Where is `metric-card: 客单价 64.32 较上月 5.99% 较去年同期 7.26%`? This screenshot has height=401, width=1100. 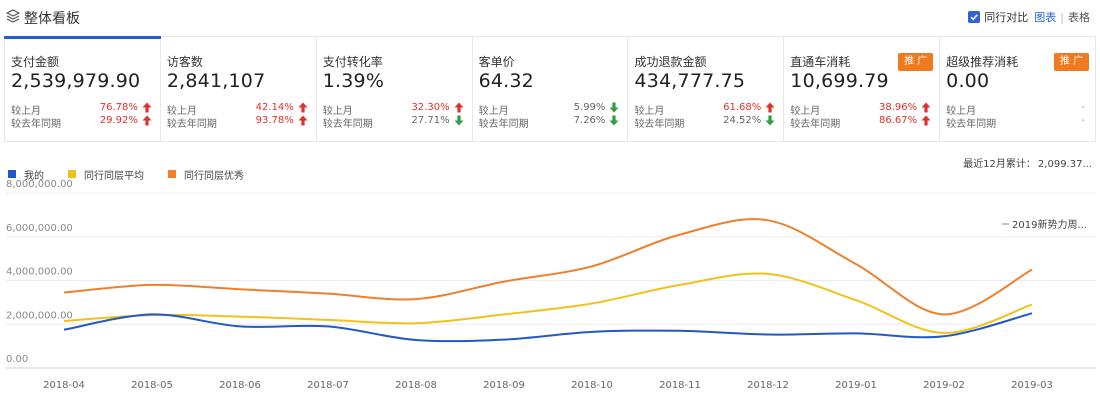 metric-card: 客单价 64.32 较上月 5.99% 较去年同期 7.26% is located at coordinates (551, 89).